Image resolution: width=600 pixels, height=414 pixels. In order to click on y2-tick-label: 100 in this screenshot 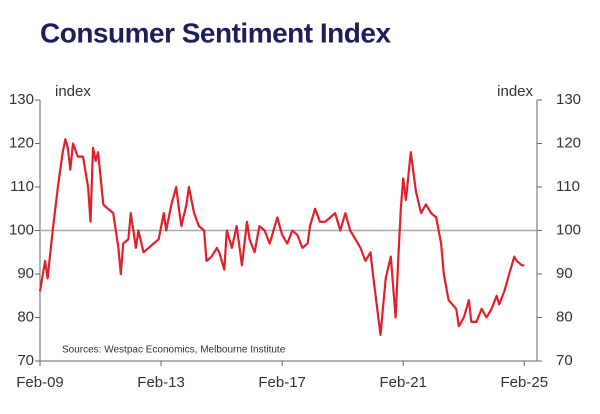, I will do `click(568, 229)`.